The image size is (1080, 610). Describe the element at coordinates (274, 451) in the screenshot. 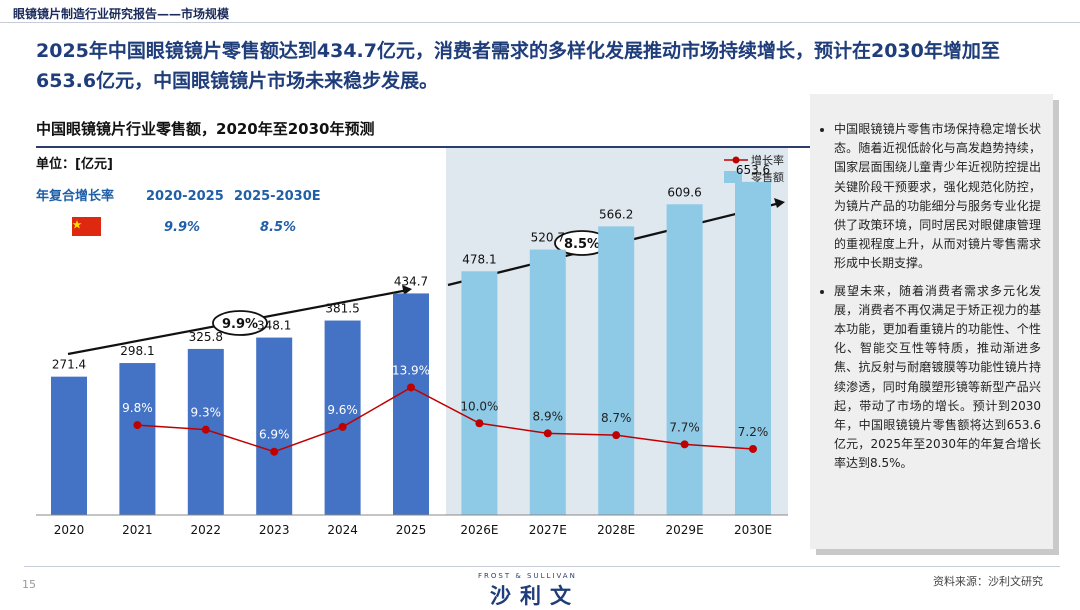

I see `rate-point-2023` at that location.